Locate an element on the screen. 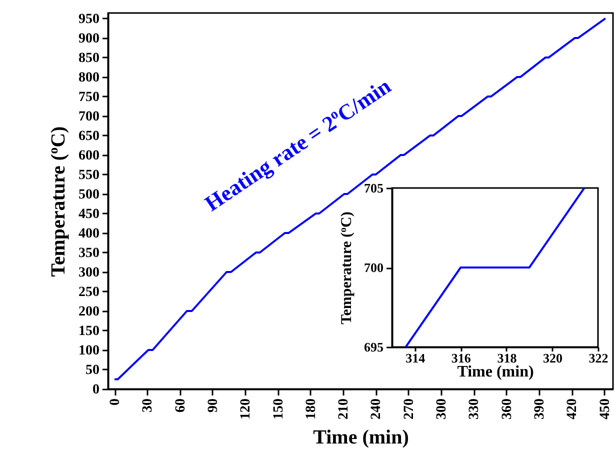 Image resolution: width=615 pixels, height=465 pixels. x-tick-label: 210 is located at coordinates (344, 409).